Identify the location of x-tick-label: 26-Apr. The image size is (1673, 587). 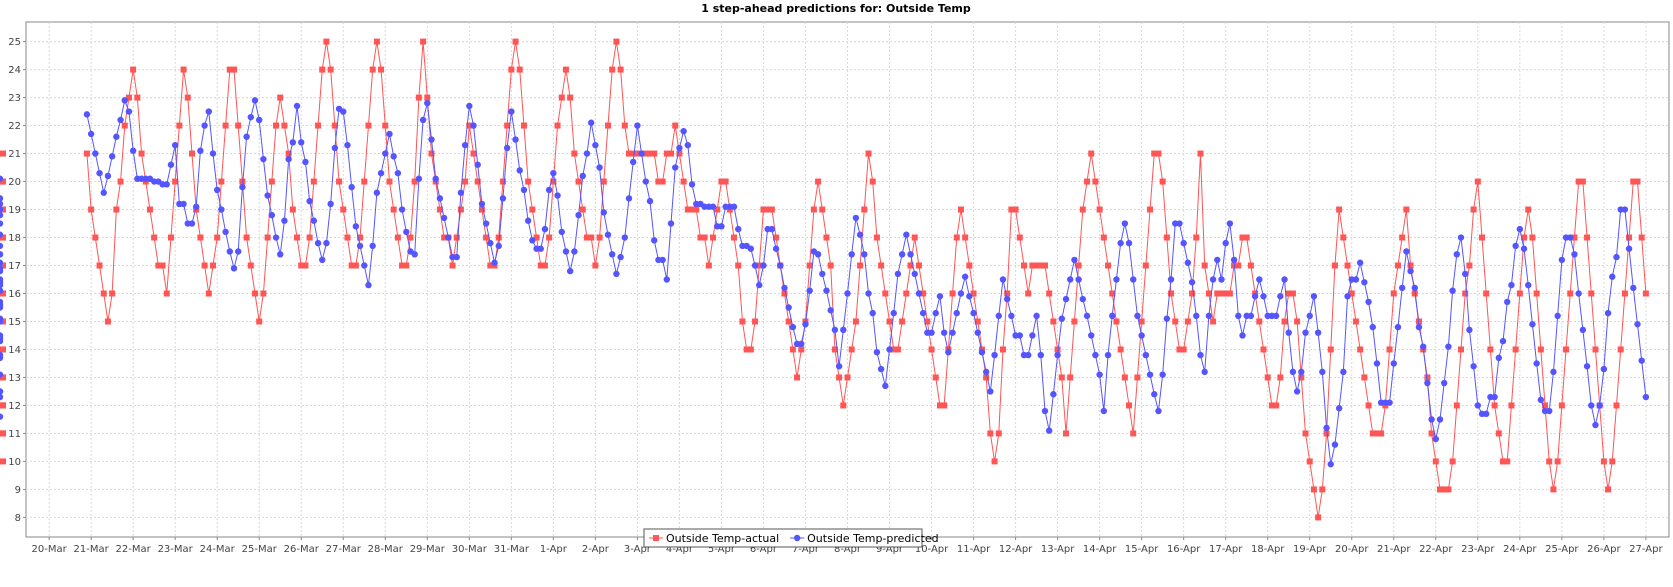
(1604, 549).